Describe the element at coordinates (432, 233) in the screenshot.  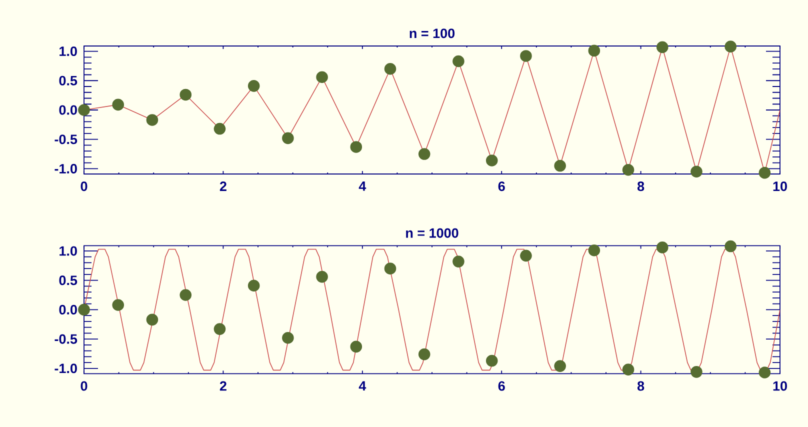
I see `chart-title: n = 1000` at that location.